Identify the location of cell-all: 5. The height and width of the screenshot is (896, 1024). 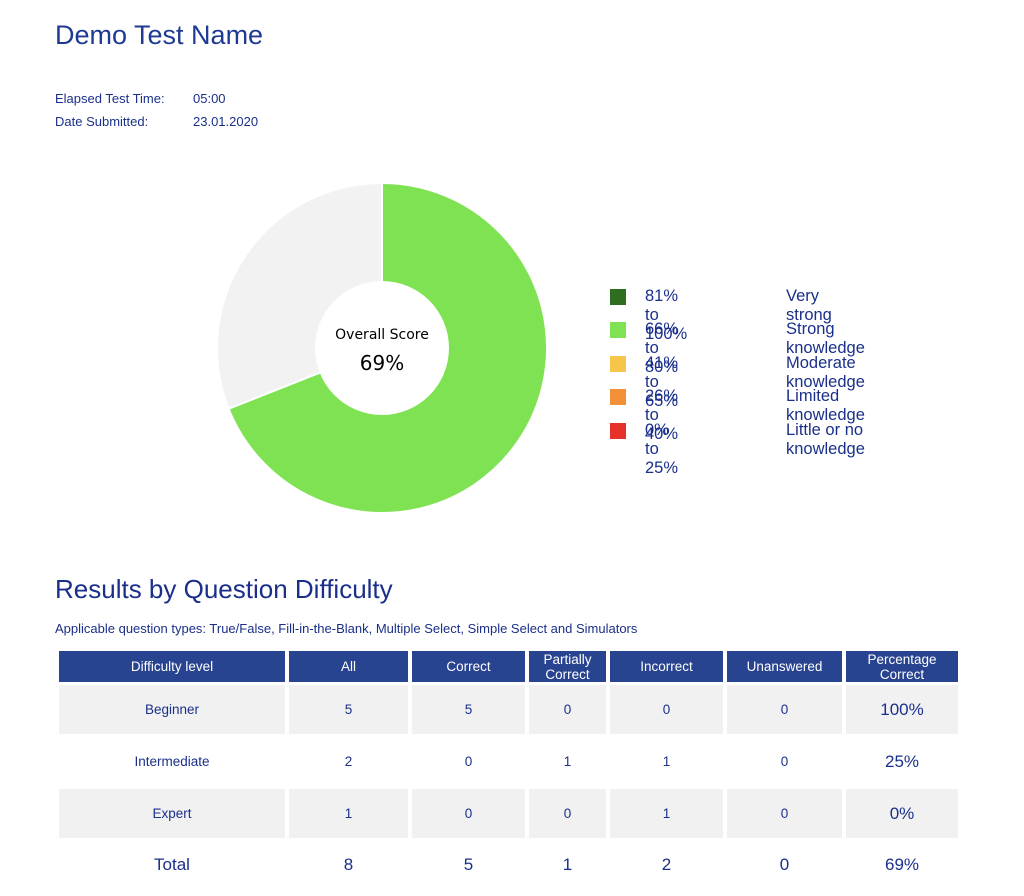
(348, 709).